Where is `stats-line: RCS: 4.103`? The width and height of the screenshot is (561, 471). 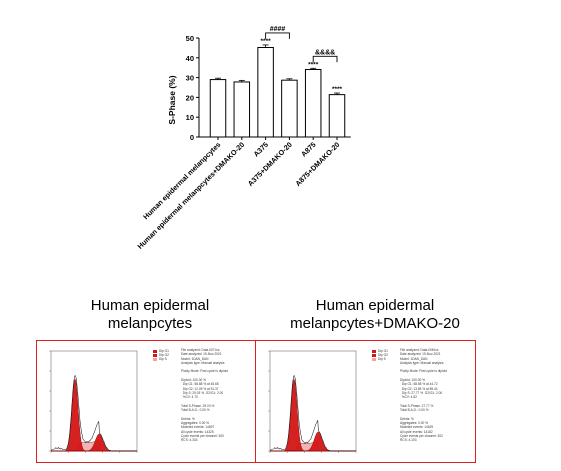
stats-line: RCS: 4.103 is located at coordinates (408, 440).